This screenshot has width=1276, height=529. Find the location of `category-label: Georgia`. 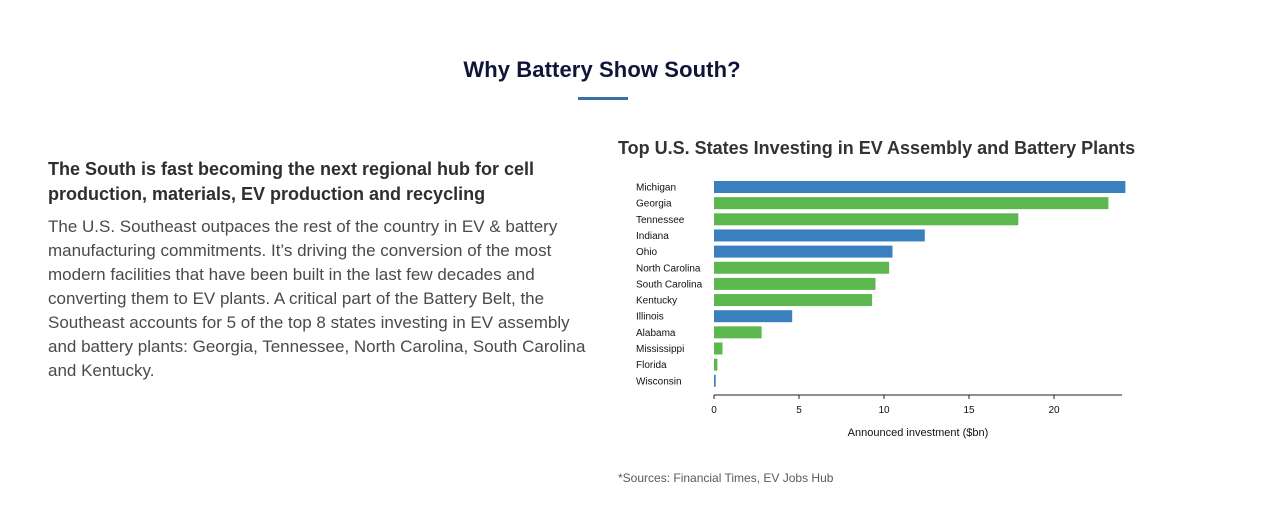

category-label: Georgia is located at coordinates (654, 204).